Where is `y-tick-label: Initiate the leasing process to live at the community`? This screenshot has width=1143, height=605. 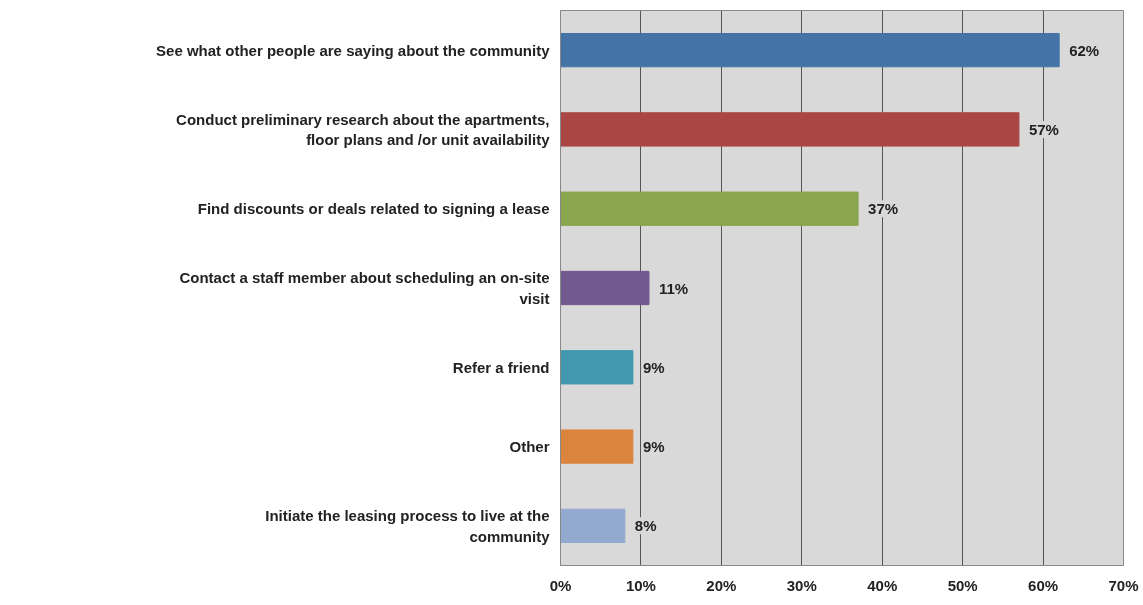
y-tick-label: Initiate the leasing process to live at the community is located at coordinates (408, 526).